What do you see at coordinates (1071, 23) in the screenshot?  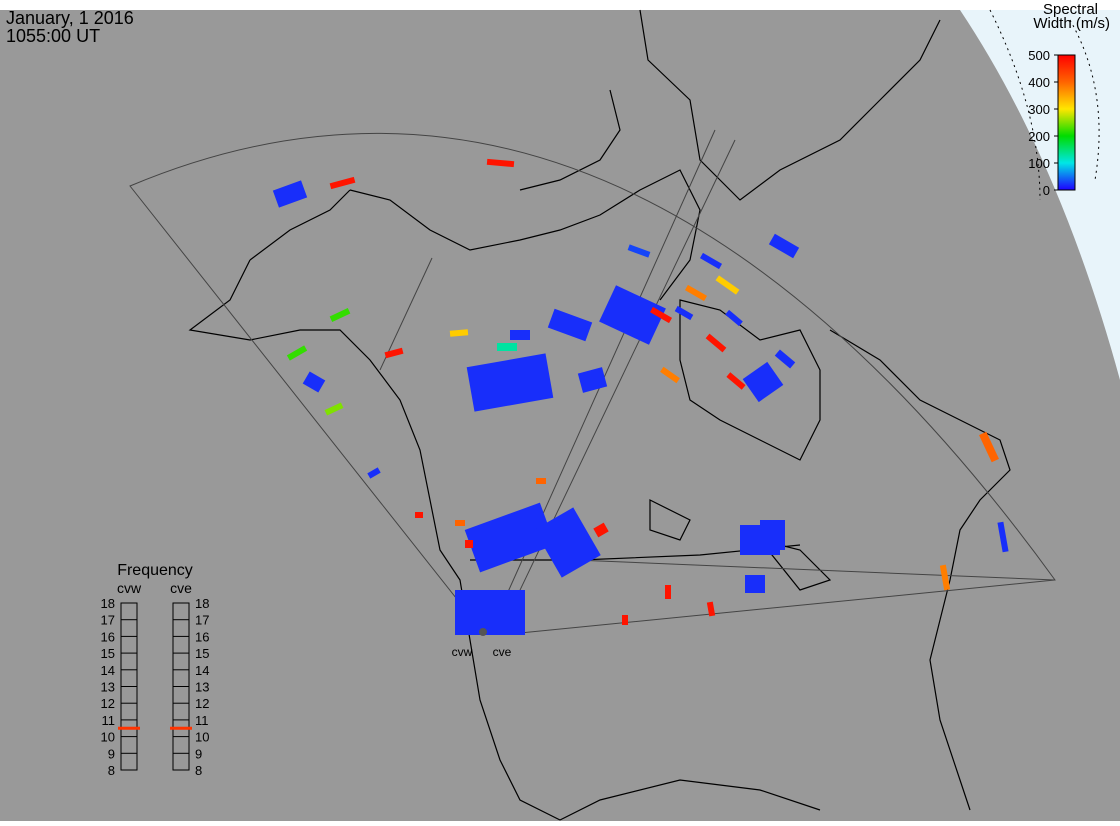 I see `colorbar-title: Width (m/s)` at bounding box center [1071, 23].